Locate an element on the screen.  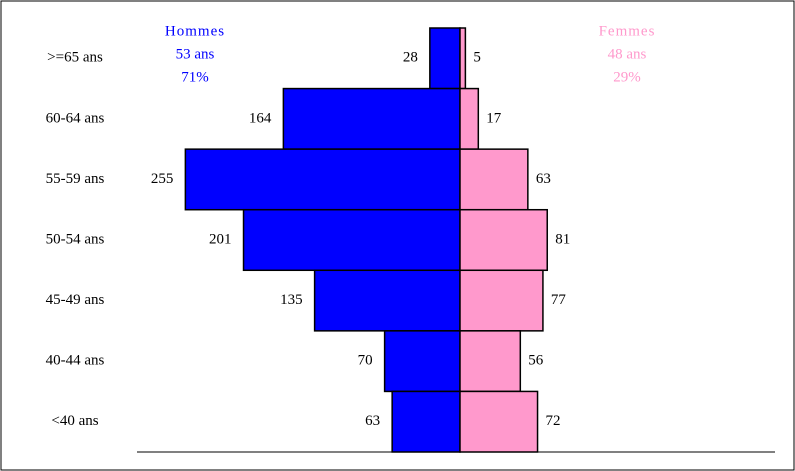
value-label: 17 is located at coordinates (494, 118).